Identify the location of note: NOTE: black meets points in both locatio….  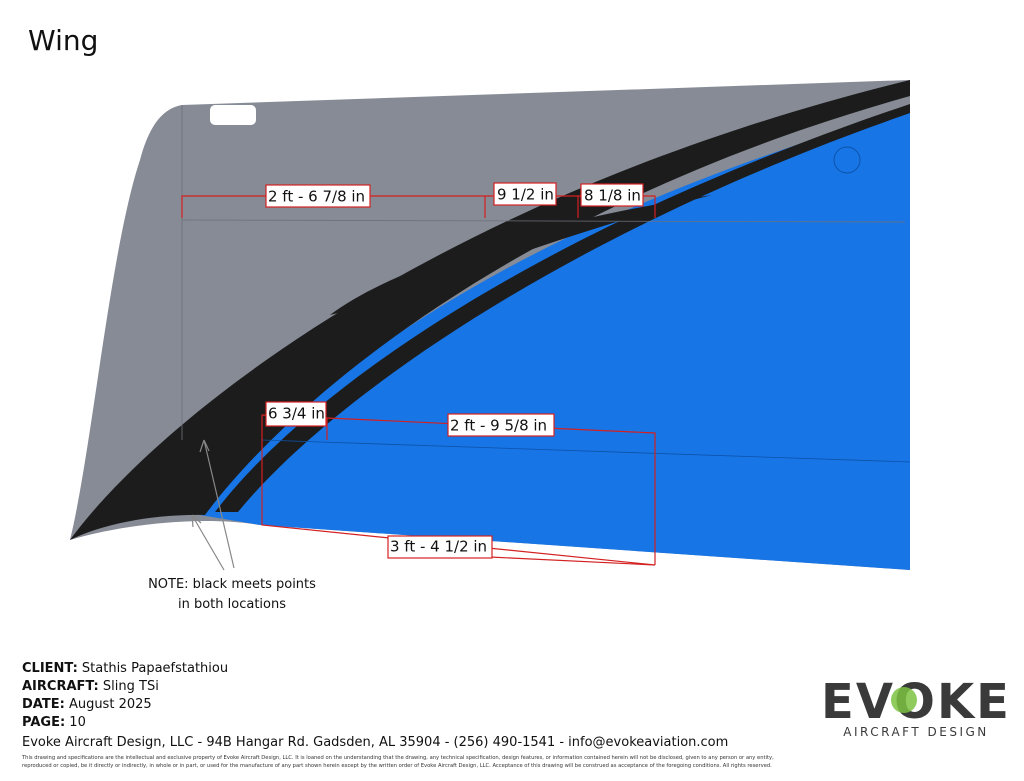
(232, 525).